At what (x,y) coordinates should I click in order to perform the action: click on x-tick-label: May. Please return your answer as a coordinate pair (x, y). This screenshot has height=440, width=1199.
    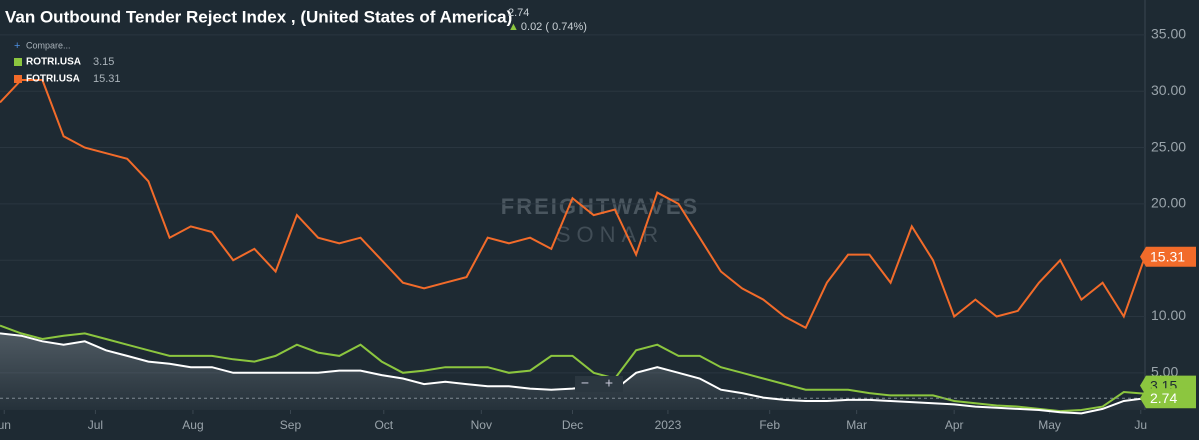
    Looking at the image, I should click on (1049, 425).